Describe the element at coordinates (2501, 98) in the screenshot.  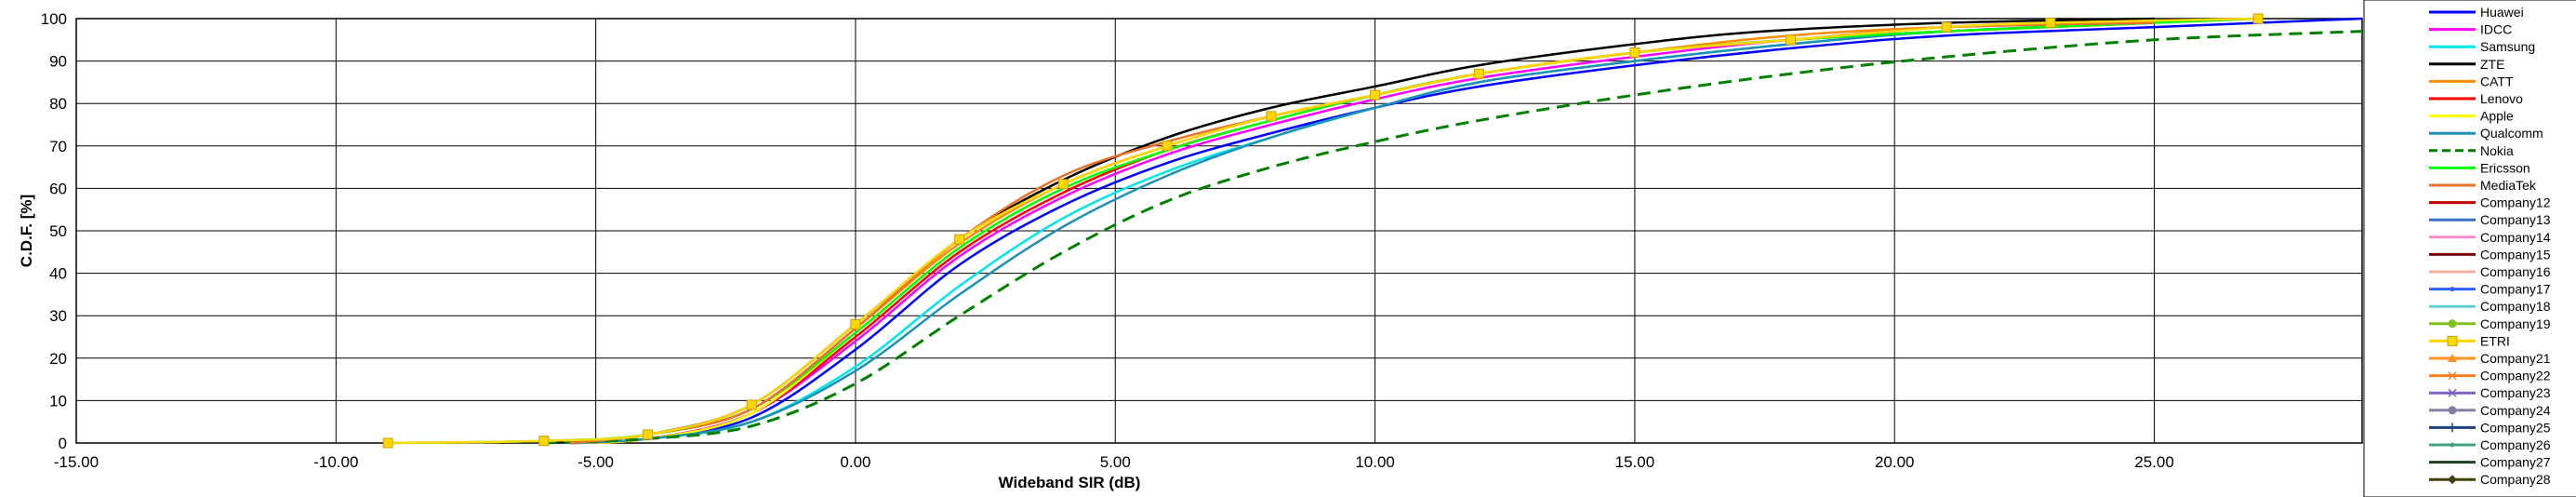
I see `legend-label-lenovo: Lenovo` at that location.